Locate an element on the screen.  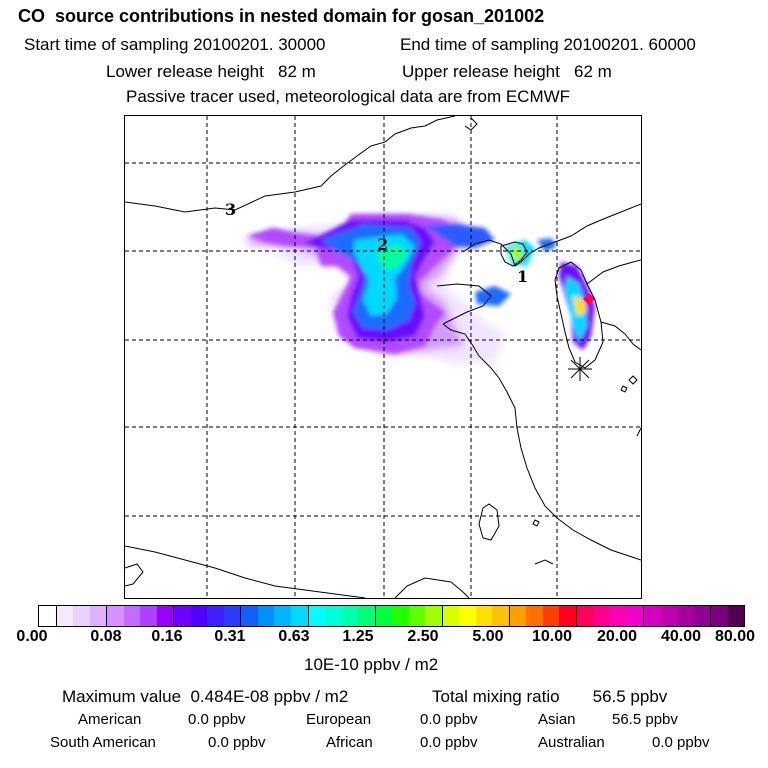
colorbar-tick: 0.63 is located at coordinates (294, 636).